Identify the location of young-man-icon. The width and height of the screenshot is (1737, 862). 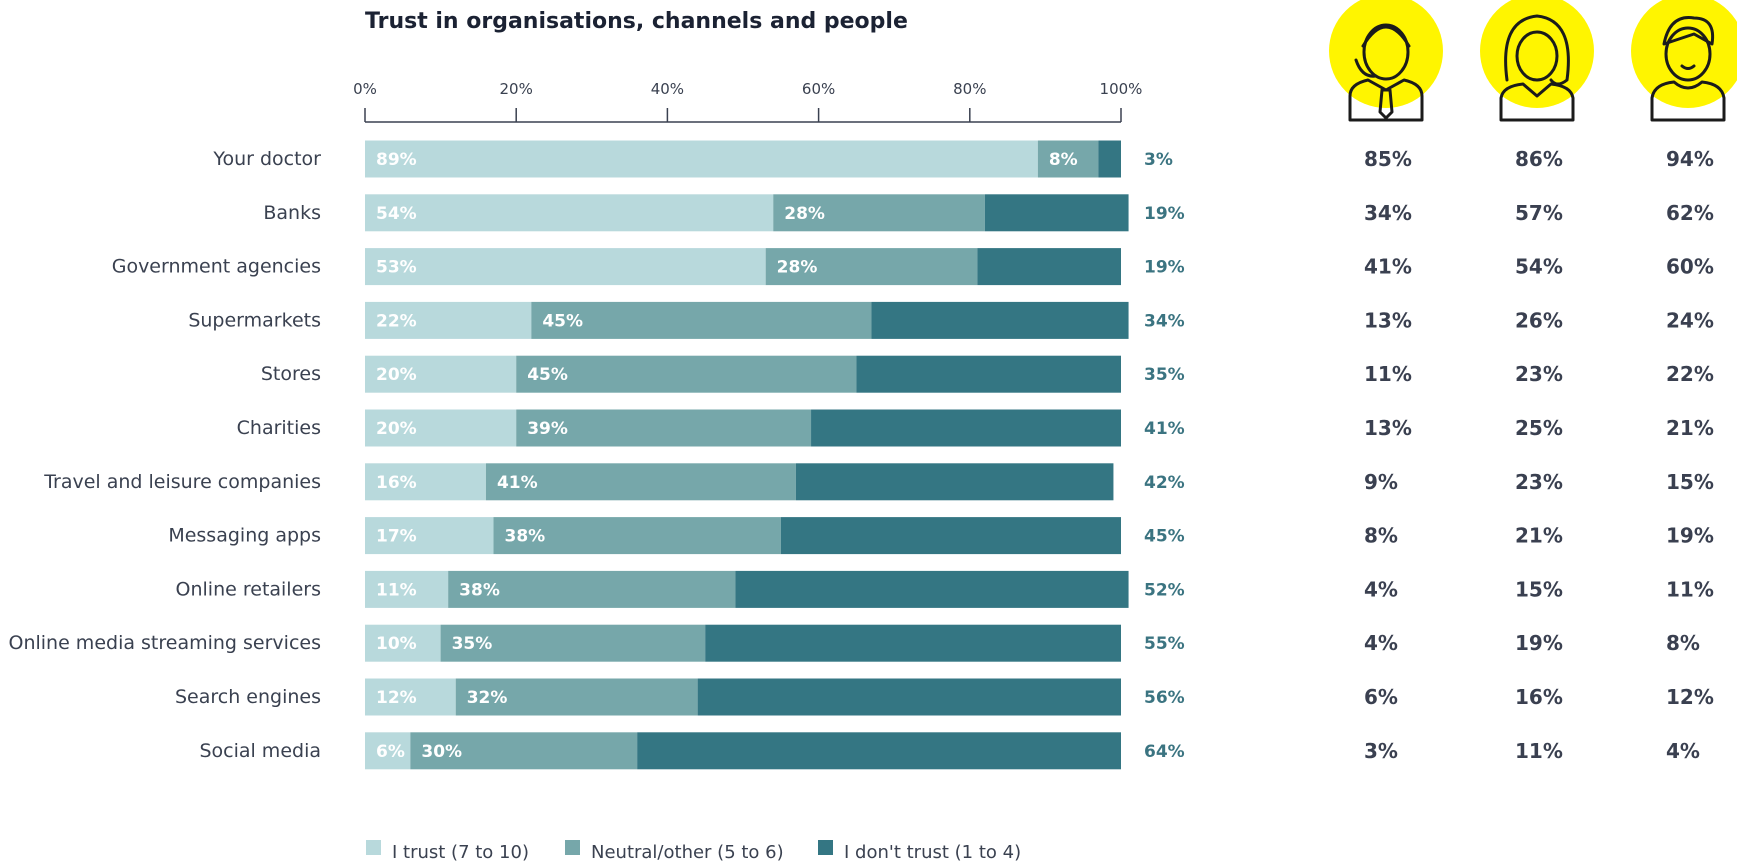
(1684, 61).